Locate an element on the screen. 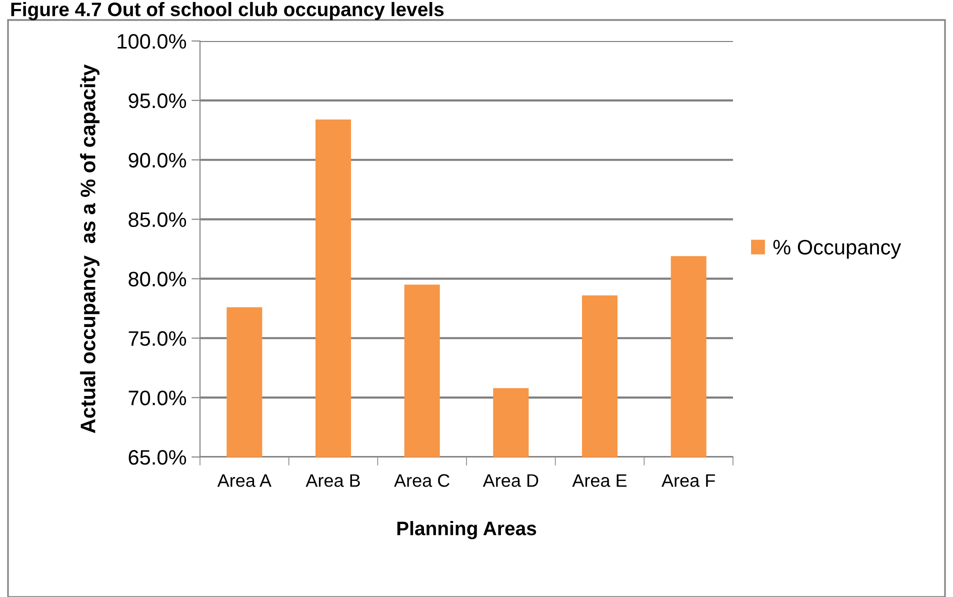 This screenshot has width=953, height=597. x-axis-title: Planning Areas is located at coordinates (466, 530).